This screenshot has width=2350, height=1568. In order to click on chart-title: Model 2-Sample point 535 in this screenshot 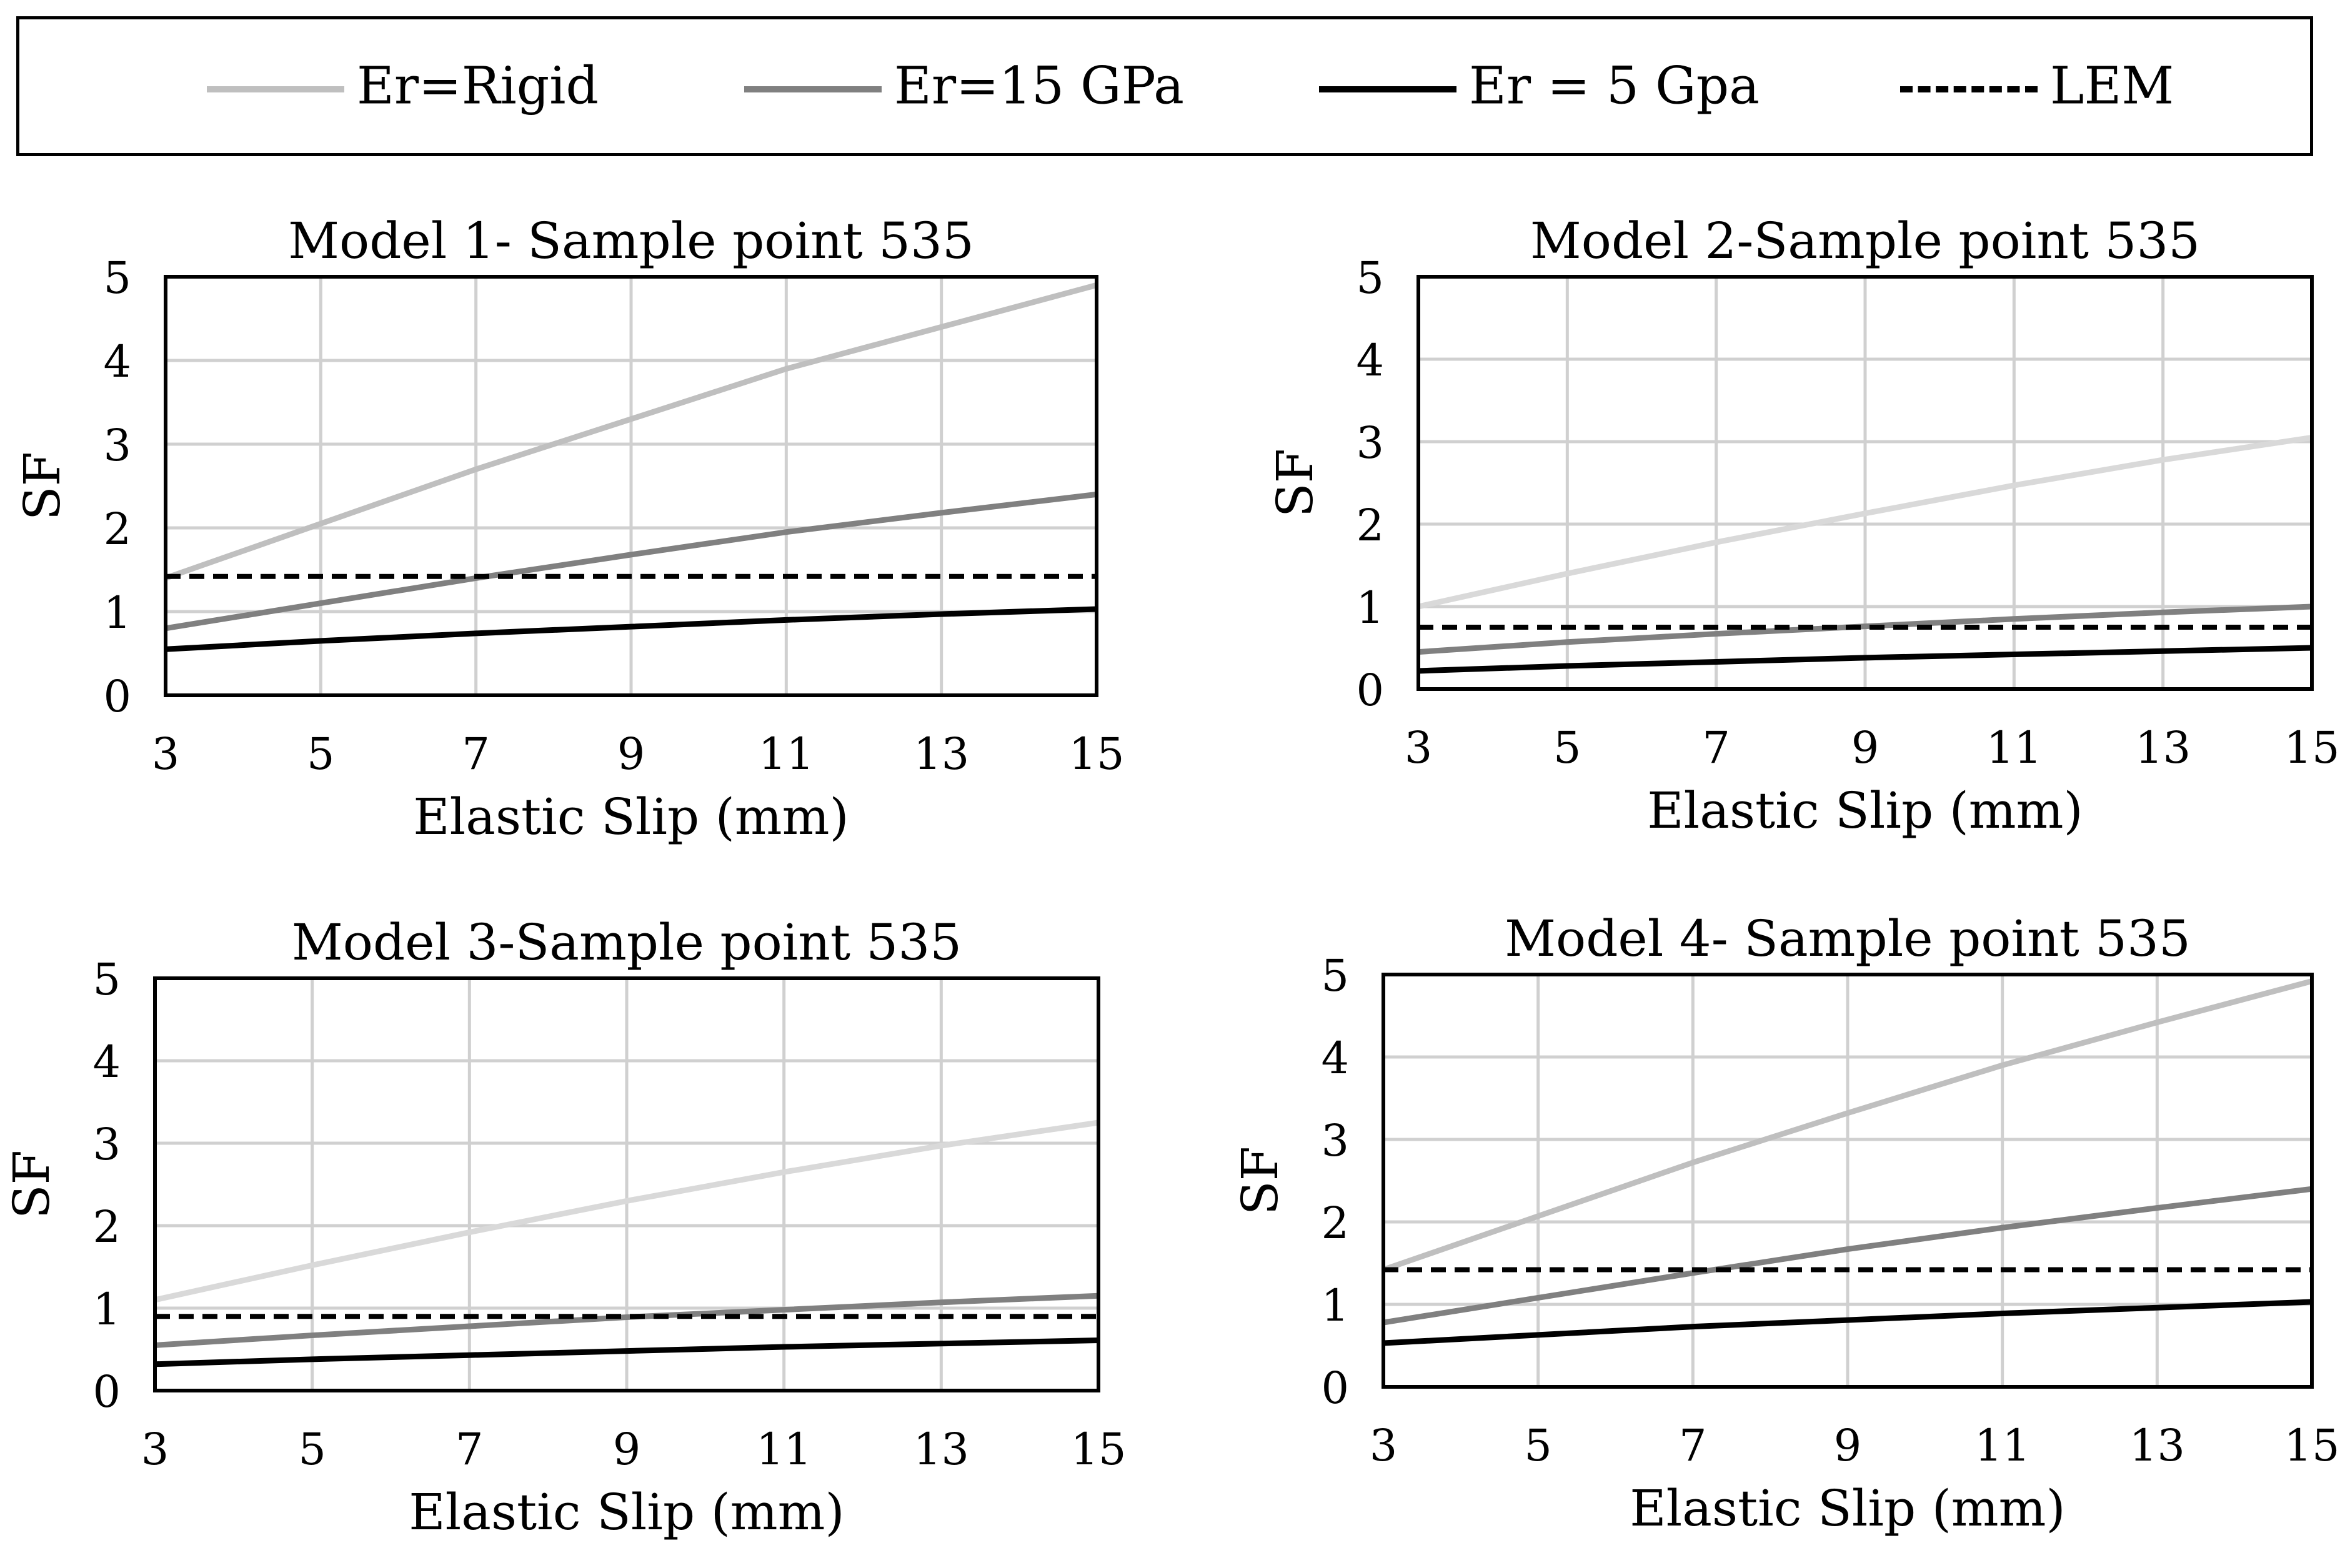, I will do `click(1865, 241)`.